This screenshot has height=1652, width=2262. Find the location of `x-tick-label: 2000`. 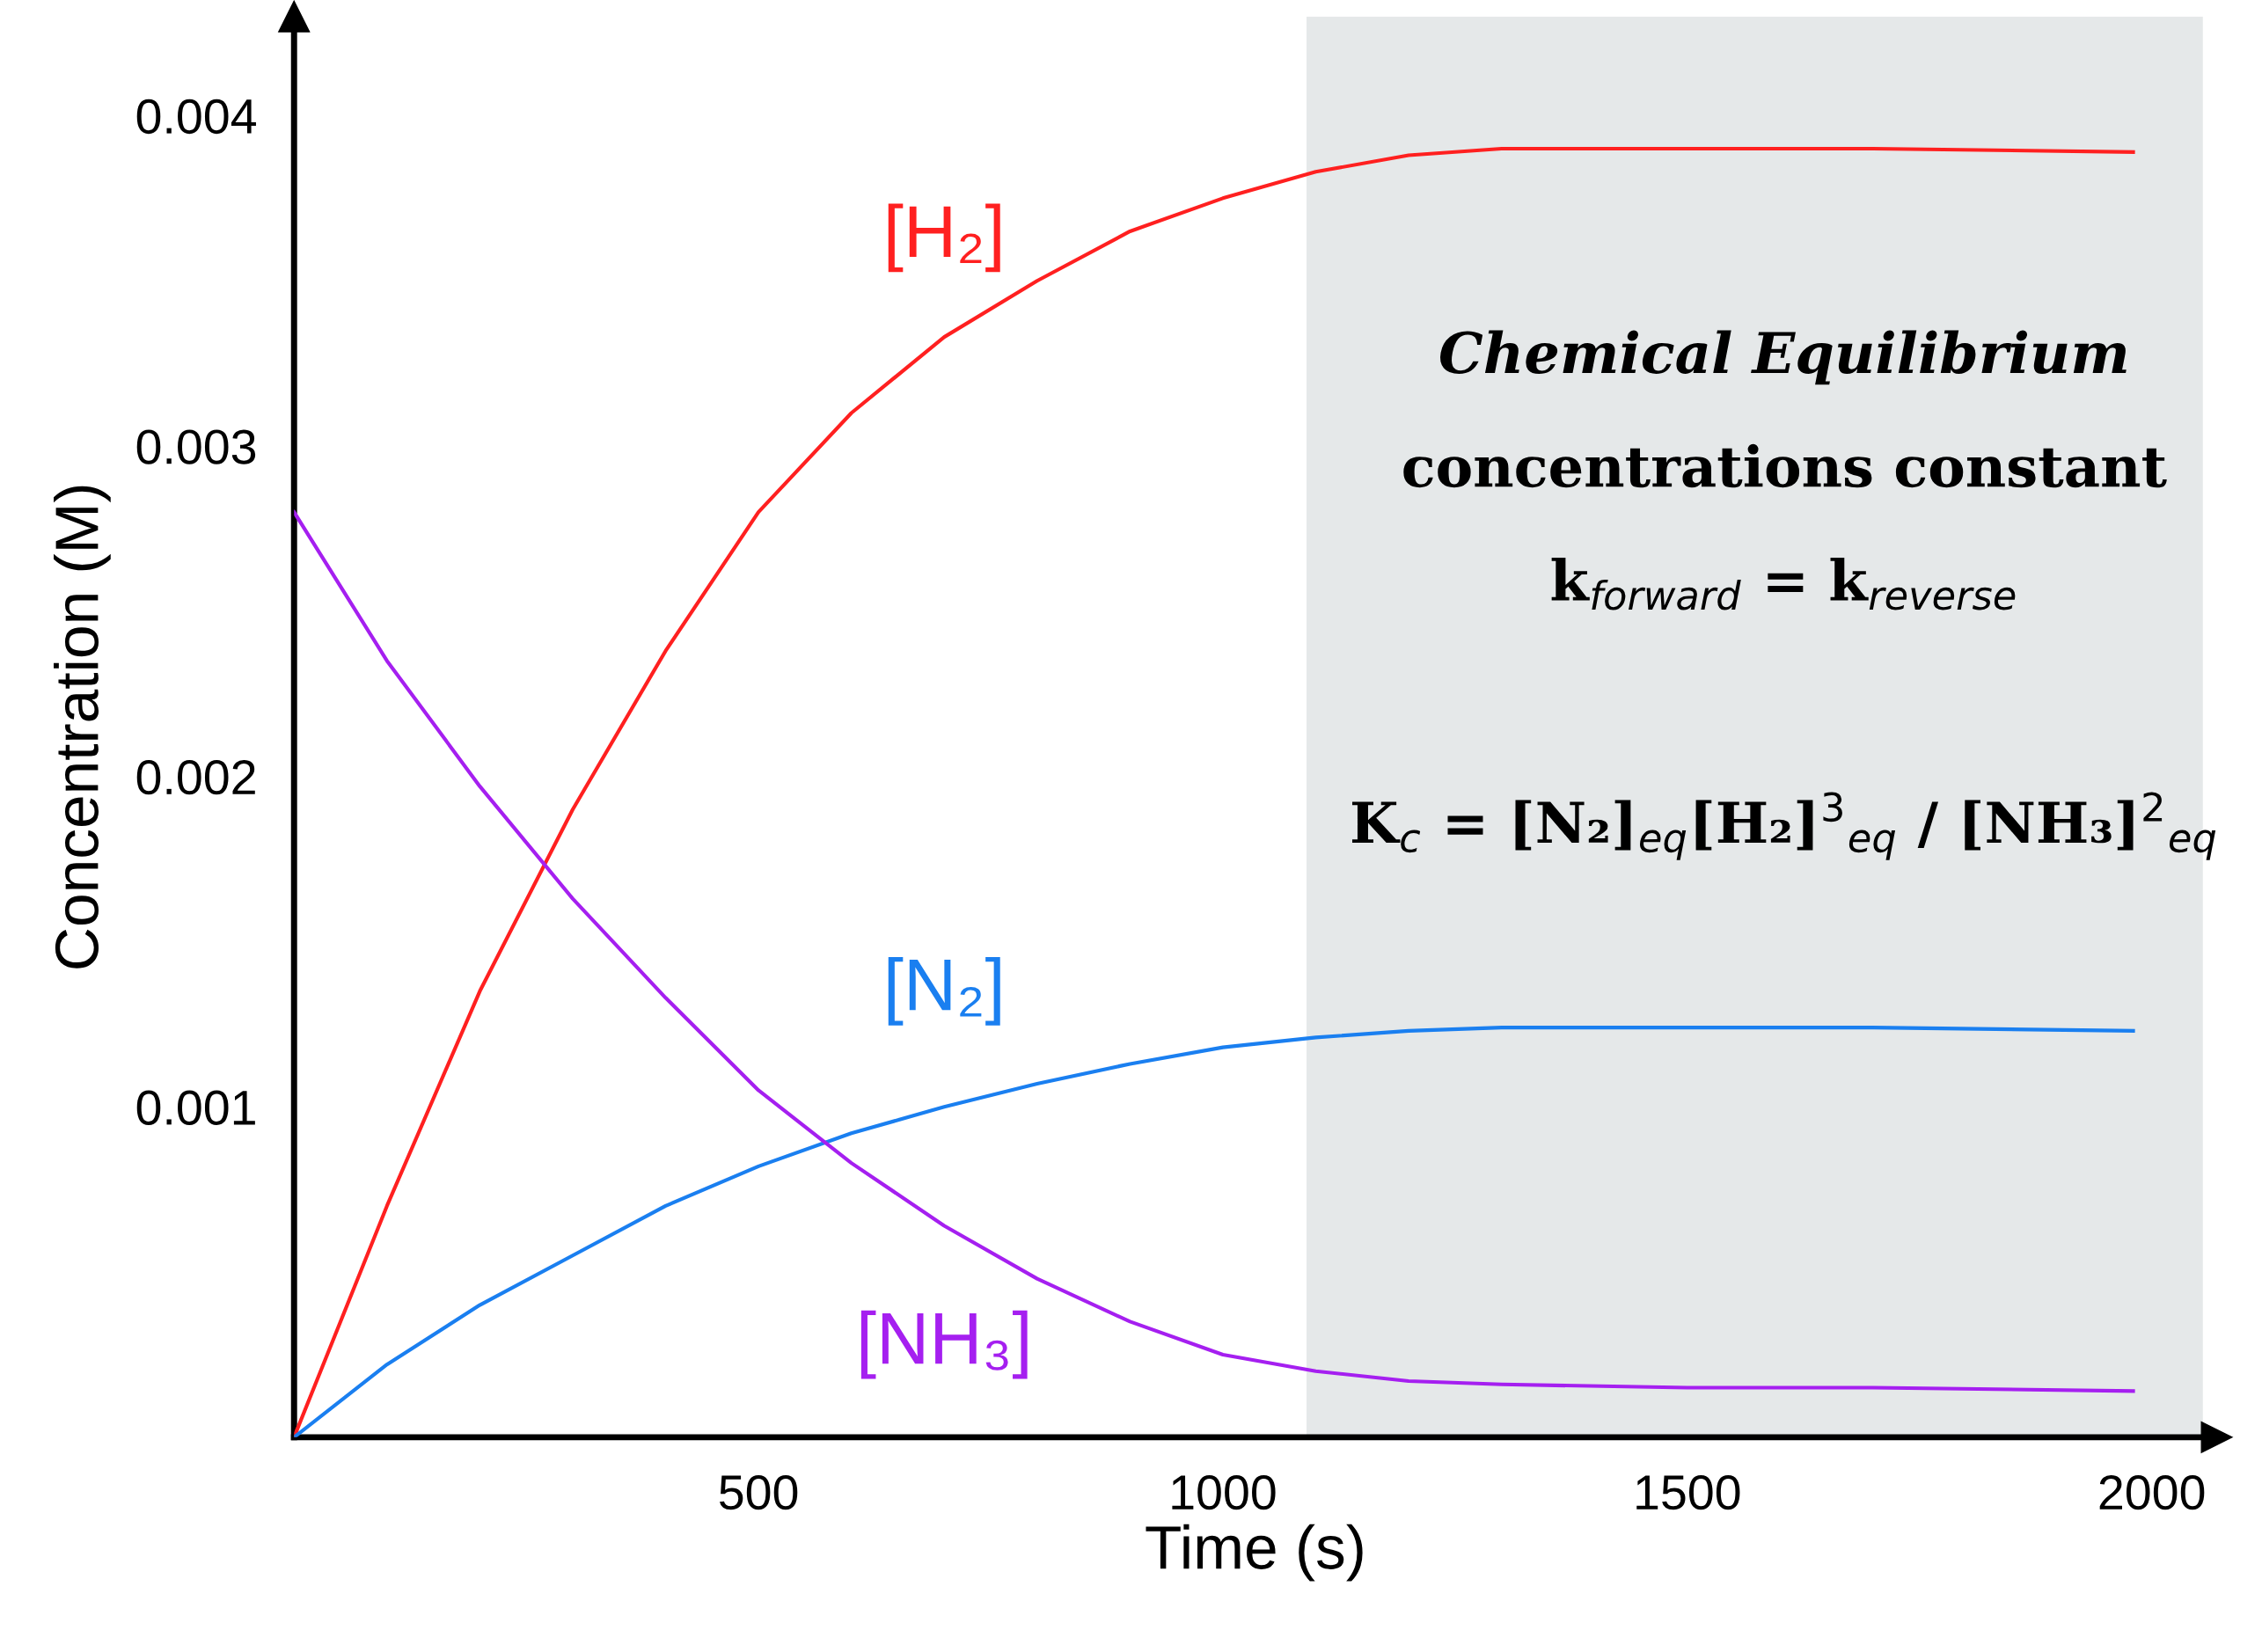

x-tick-label: 2000 is located at coordinates (2152, 1492).